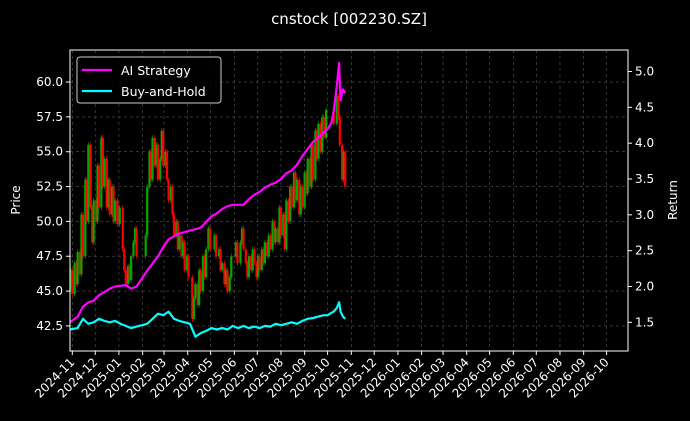 Image resolution: width=690 pixels, height=421 pixels. Describe the element at coordinates (49, 256) in the screenshot. I see `price-tick-label: 47.5` at that location.